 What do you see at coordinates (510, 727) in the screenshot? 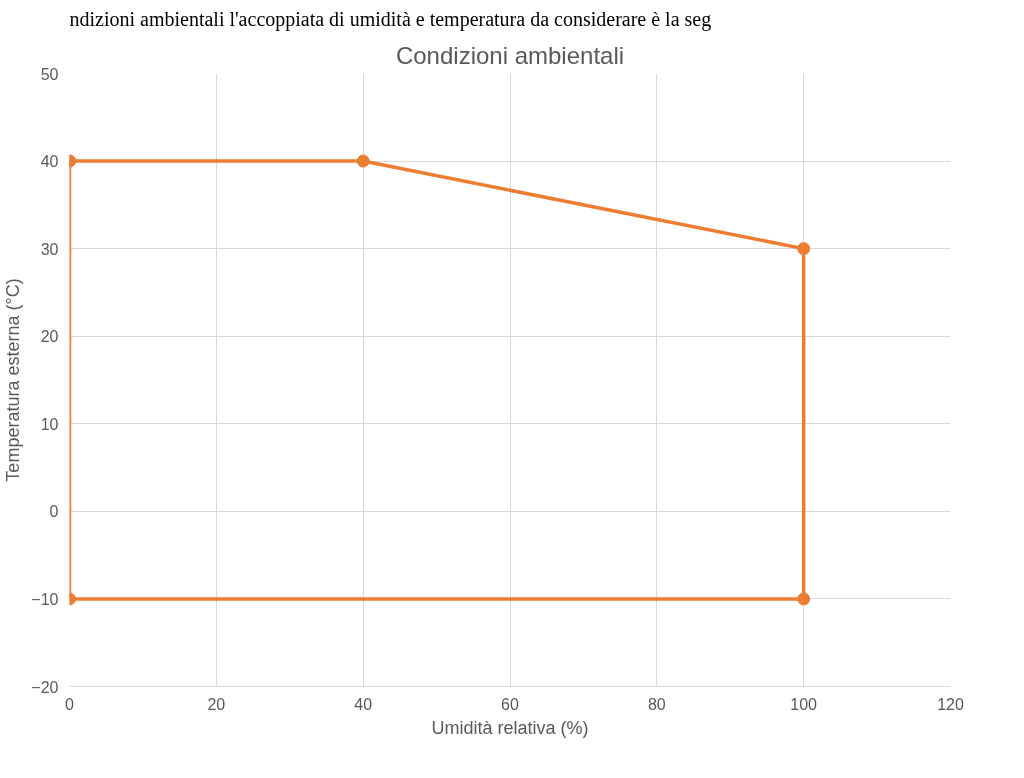
I see `x-axis-title: Umidità relativa (%)` at bounding box center [510, 727].